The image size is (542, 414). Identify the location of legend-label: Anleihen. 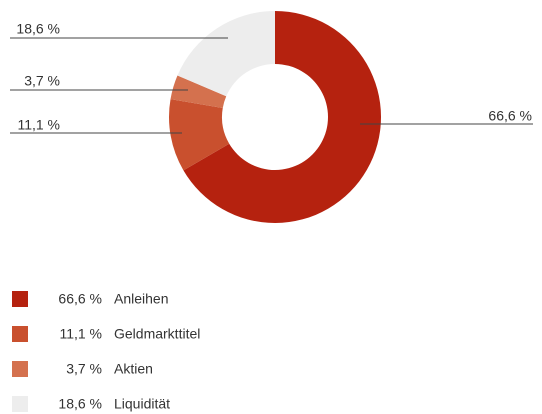
(141, 299).